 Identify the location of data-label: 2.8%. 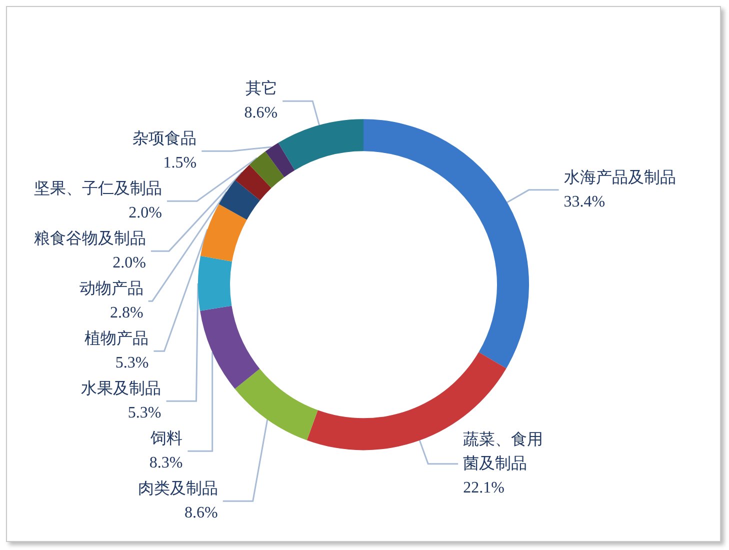
(127, 313).